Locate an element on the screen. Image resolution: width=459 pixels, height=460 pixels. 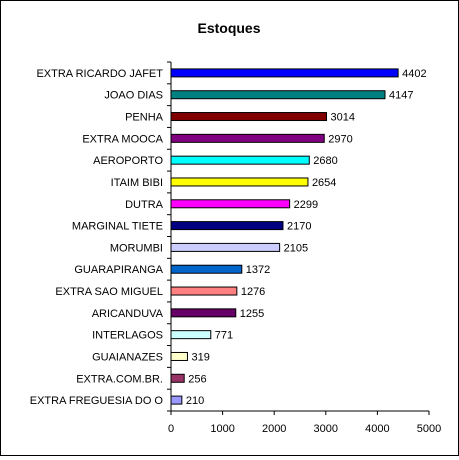
data-label: 2680 is located at coordinates (325, 161).